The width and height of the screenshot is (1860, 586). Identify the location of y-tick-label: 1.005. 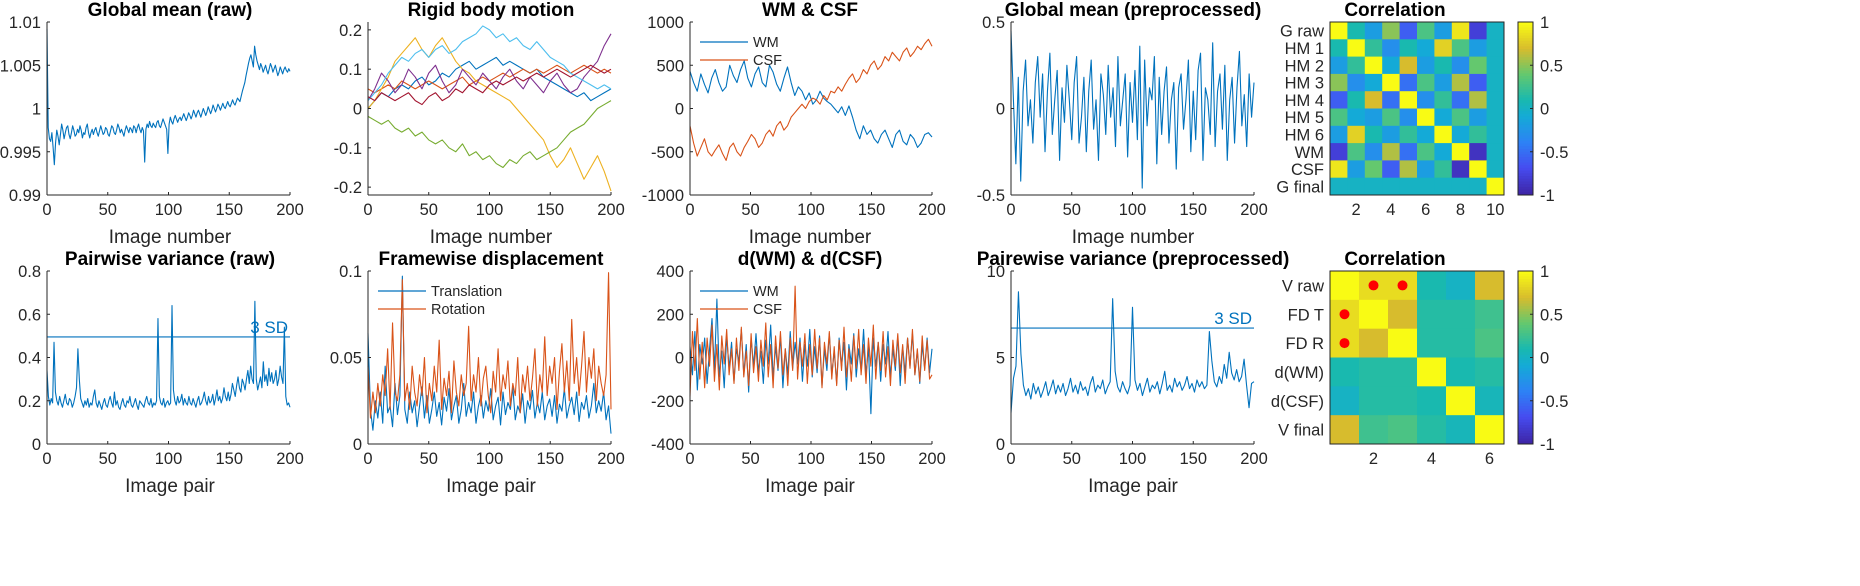
(20, 66).